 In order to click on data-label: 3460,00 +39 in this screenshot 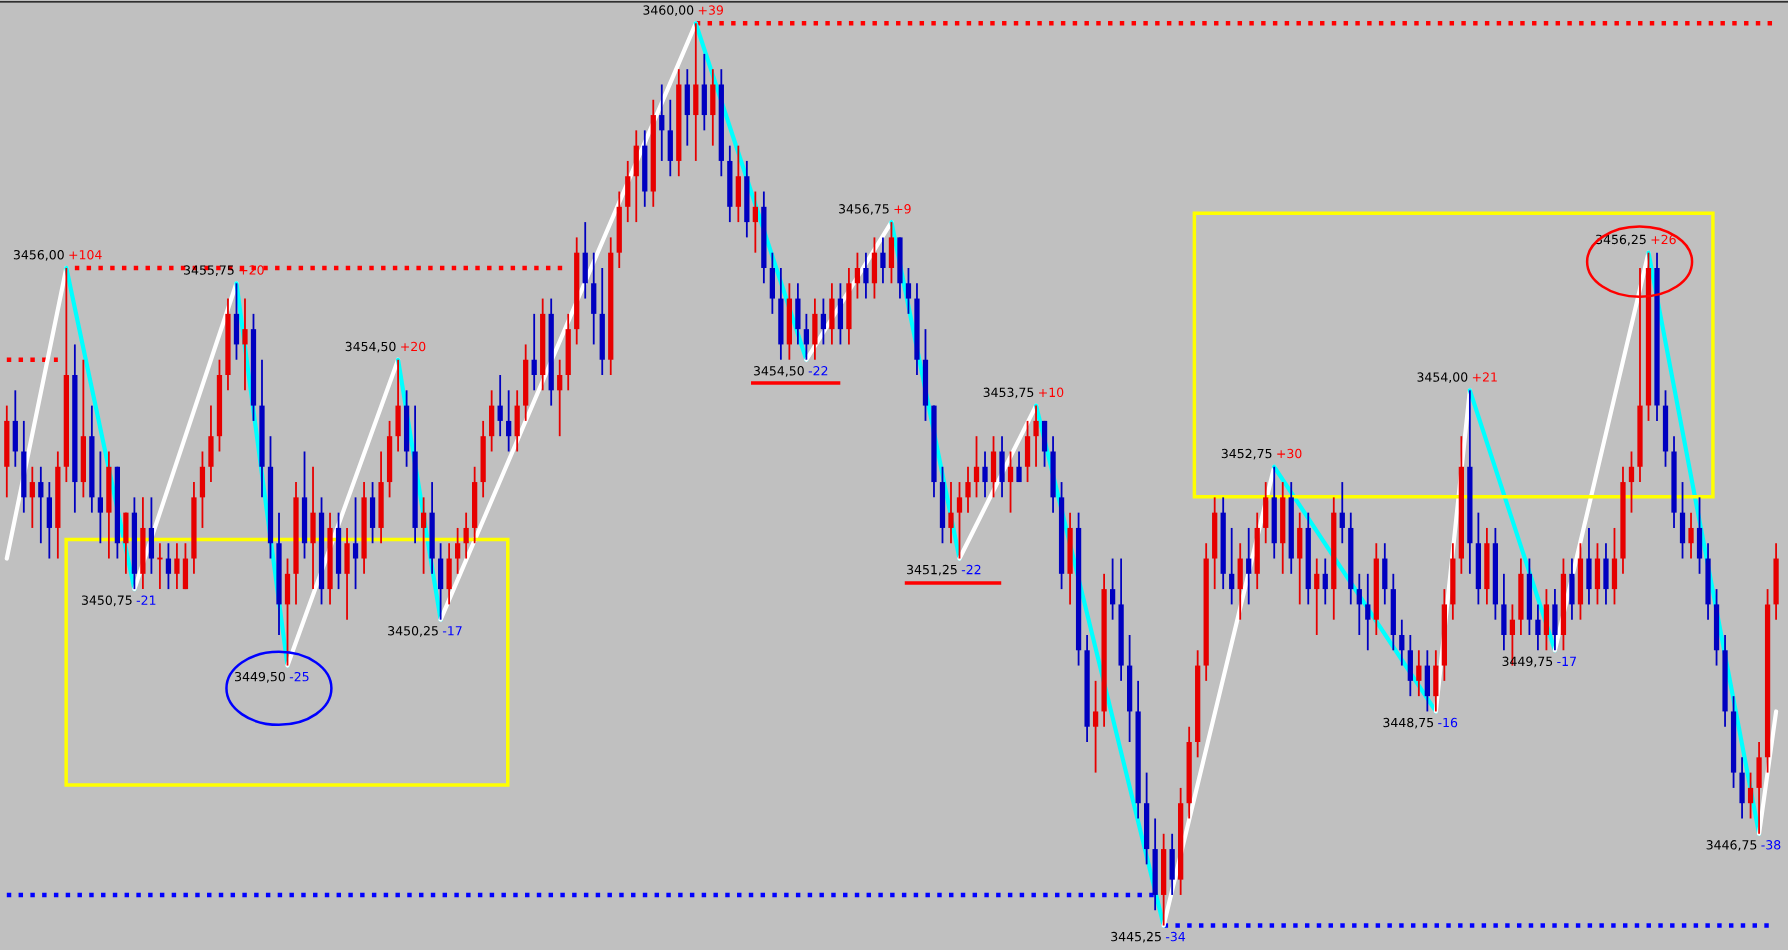, I will do `click(683, 11)`.